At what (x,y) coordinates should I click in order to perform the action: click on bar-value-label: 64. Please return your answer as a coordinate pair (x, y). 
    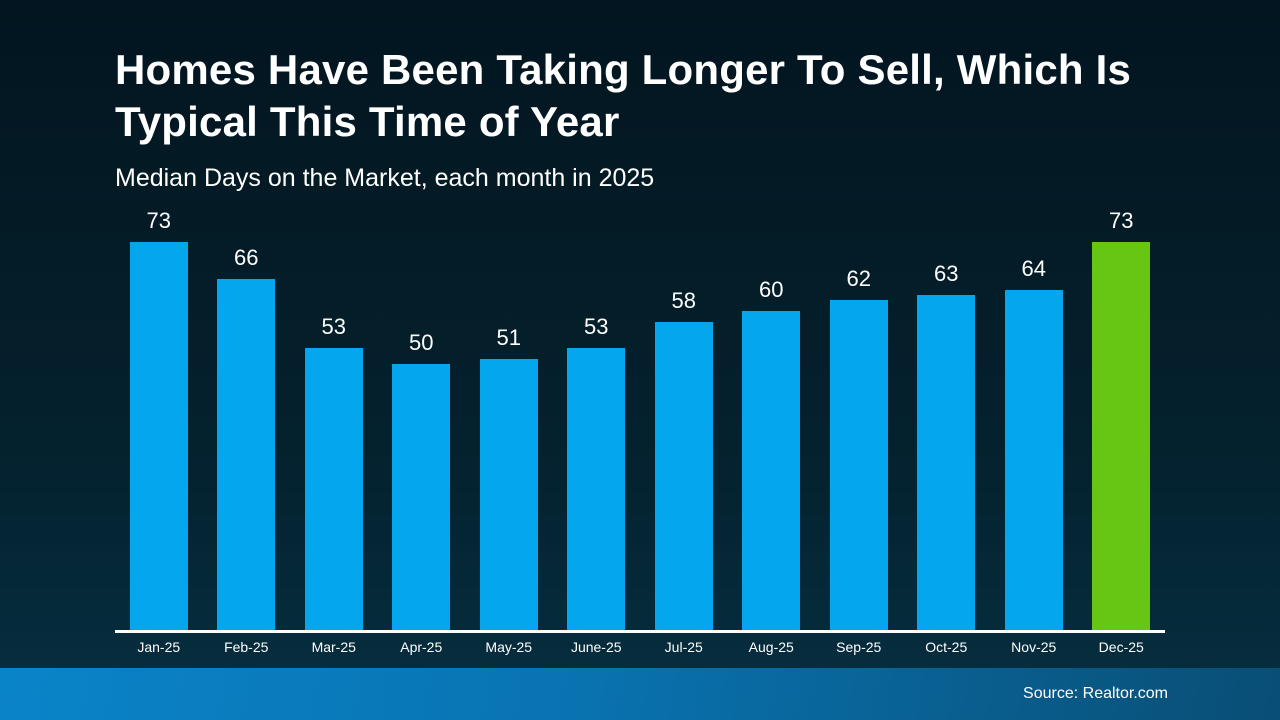
    Looking at the image, I should click on (1033, 268).